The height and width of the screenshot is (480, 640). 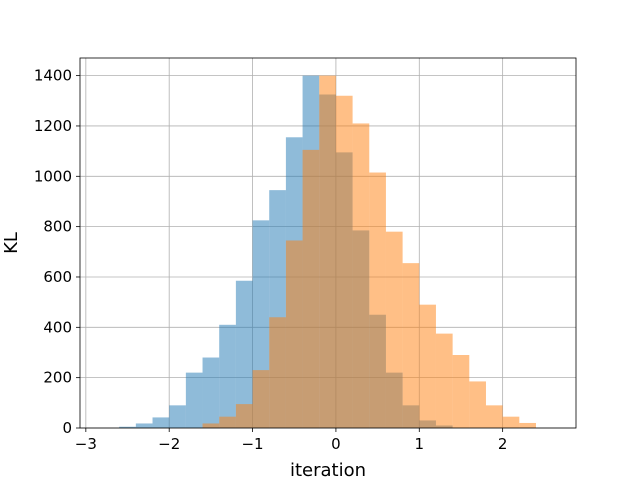 I want to click on y-axis-label: KL, so click(x=11, y=243).